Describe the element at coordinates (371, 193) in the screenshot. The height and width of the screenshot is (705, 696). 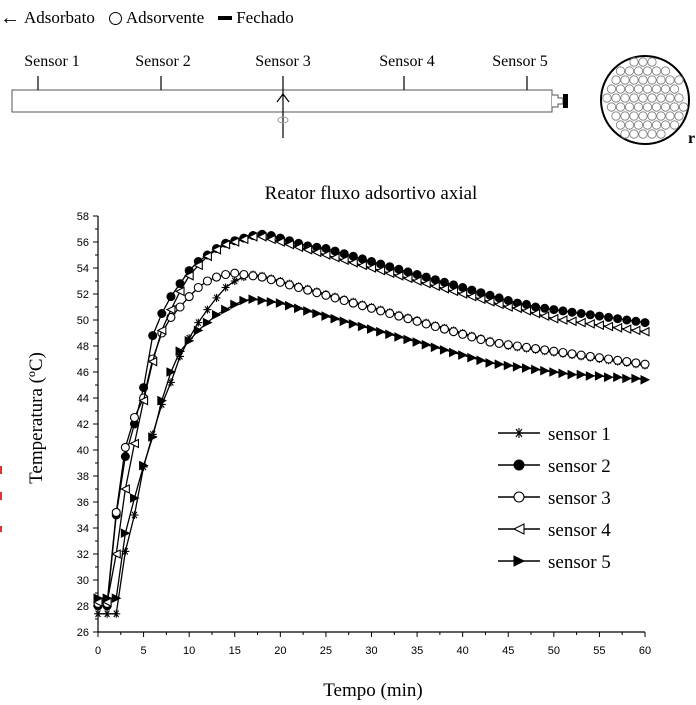
I see `chart-title: Reator fluxo adsortivo axial` at that location.